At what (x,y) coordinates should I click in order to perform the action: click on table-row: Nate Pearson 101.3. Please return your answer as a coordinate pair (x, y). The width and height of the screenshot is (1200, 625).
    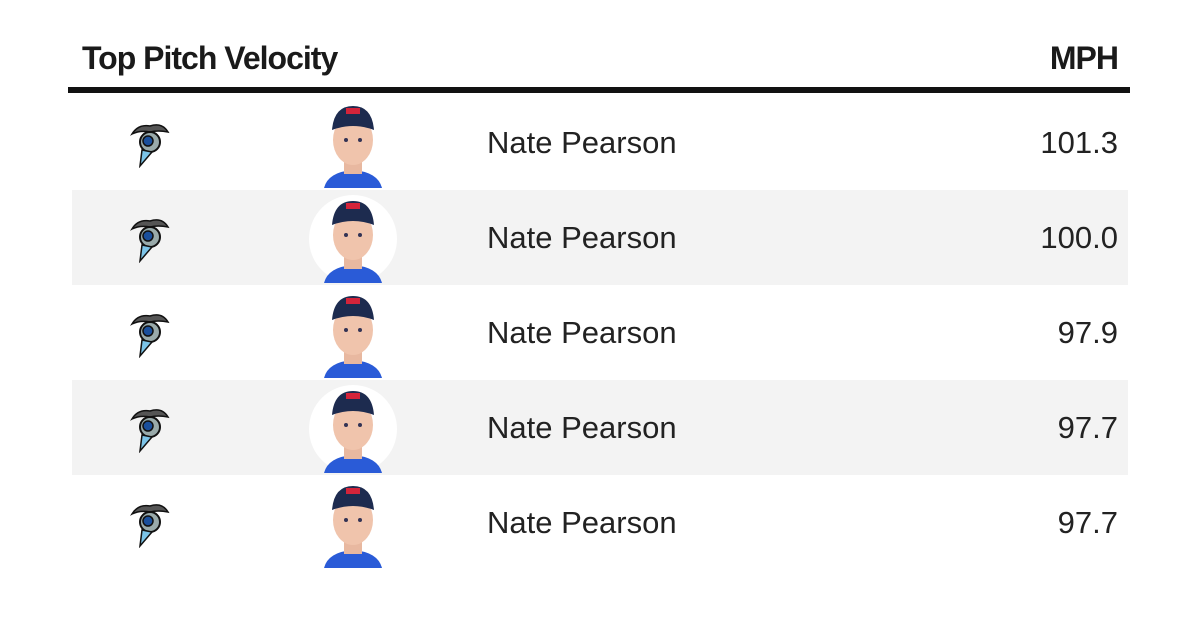
    Looking at the image, I should click on (600, 142).